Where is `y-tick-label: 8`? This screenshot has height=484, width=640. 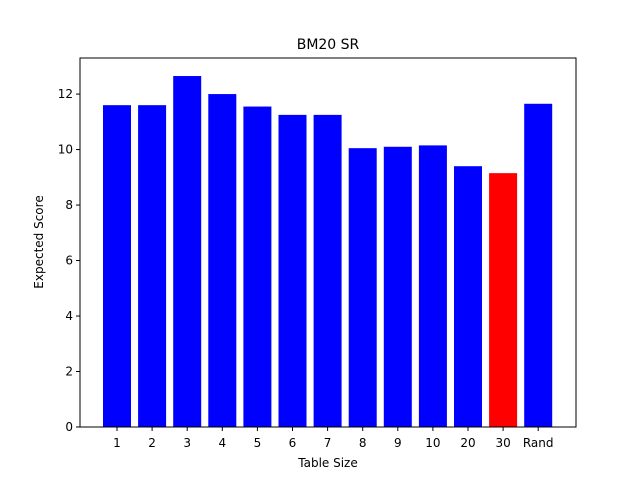
y-tick-label: 8 is located at coordinates (69, 205).